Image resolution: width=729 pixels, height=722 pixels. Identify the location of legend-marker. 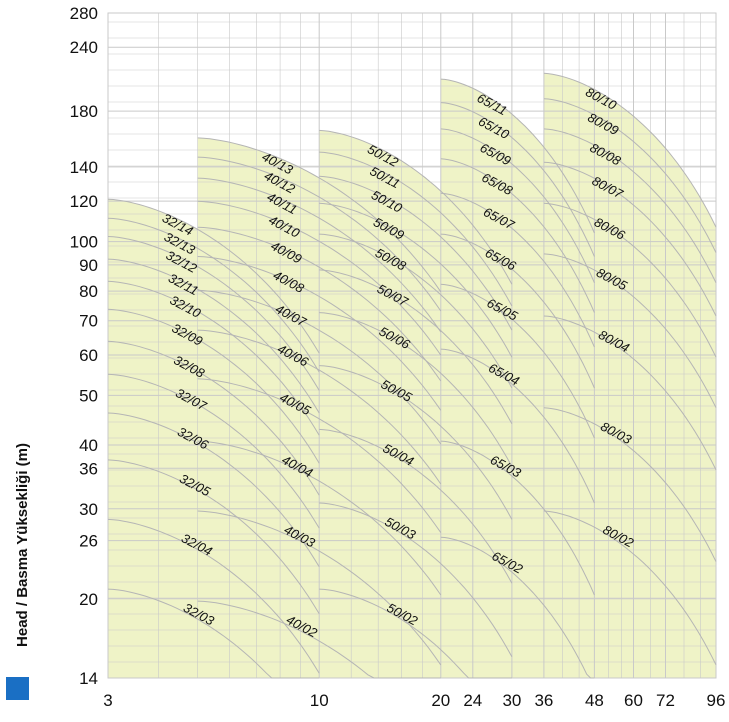
(17, 688).